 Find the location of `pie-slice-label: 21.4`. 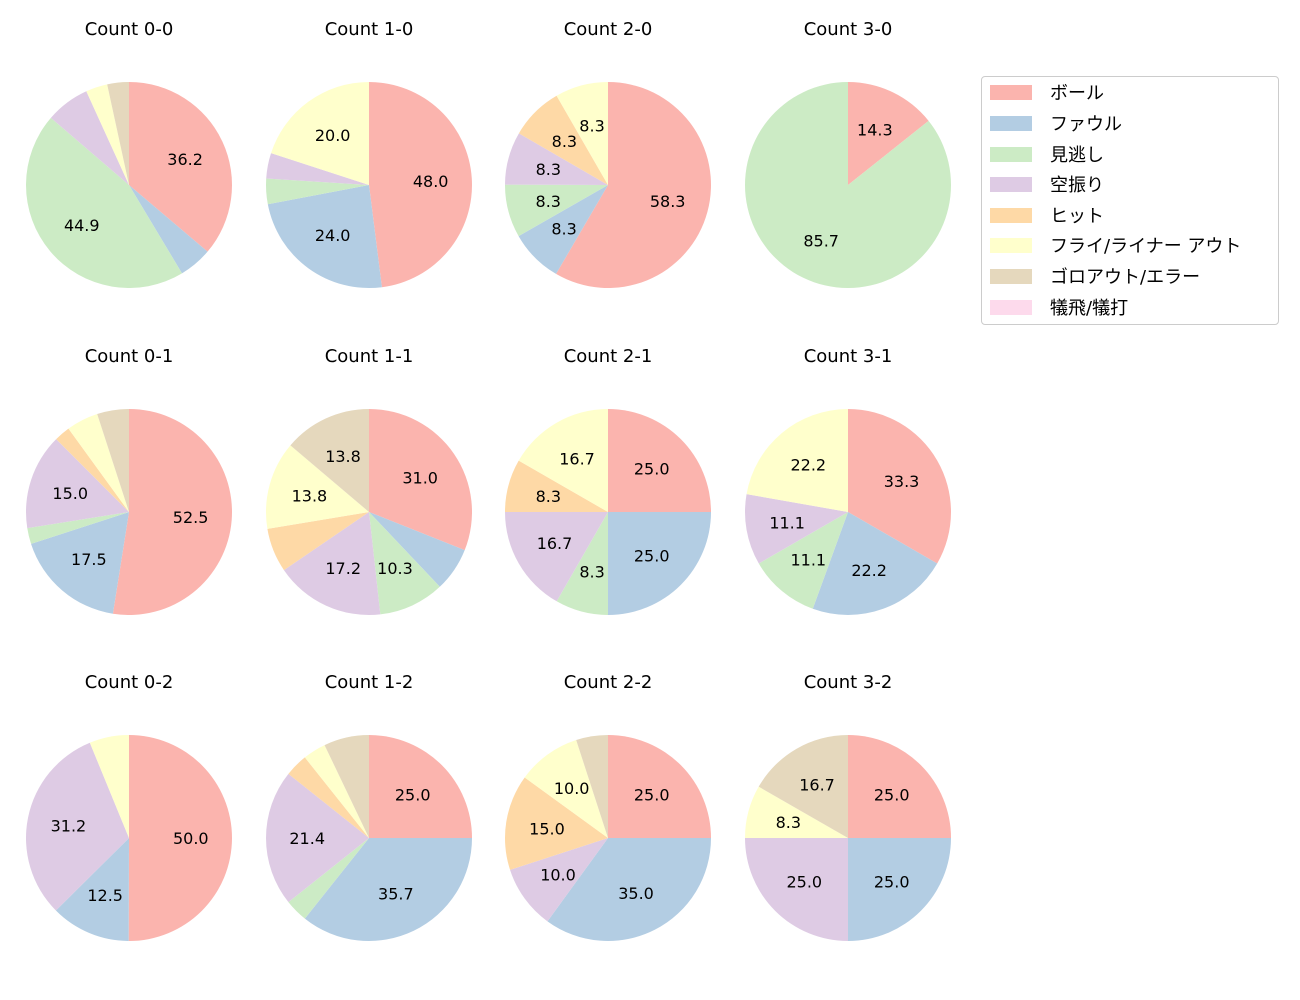

pie-slice-label: 21.4 is located at coordinates (307, 838).